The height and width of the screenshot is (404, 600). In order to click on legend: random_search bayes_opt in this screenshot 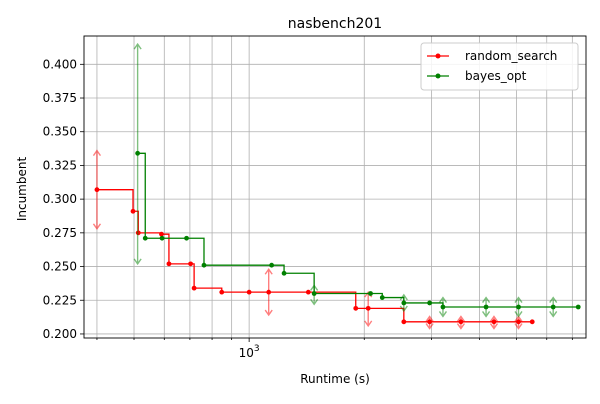, I will do `click(499, 66)`.